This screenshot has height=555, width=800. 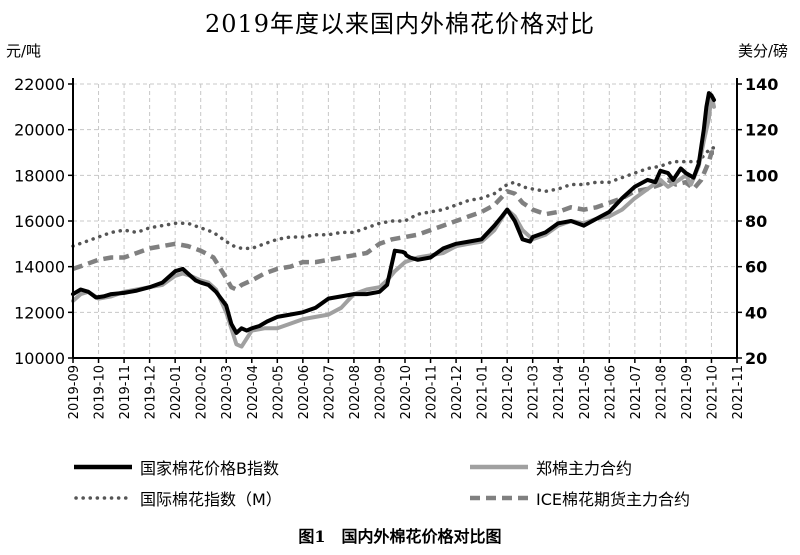 I want to click on x-axis-tick-label: 2021-01, so click(x=483, y=392).